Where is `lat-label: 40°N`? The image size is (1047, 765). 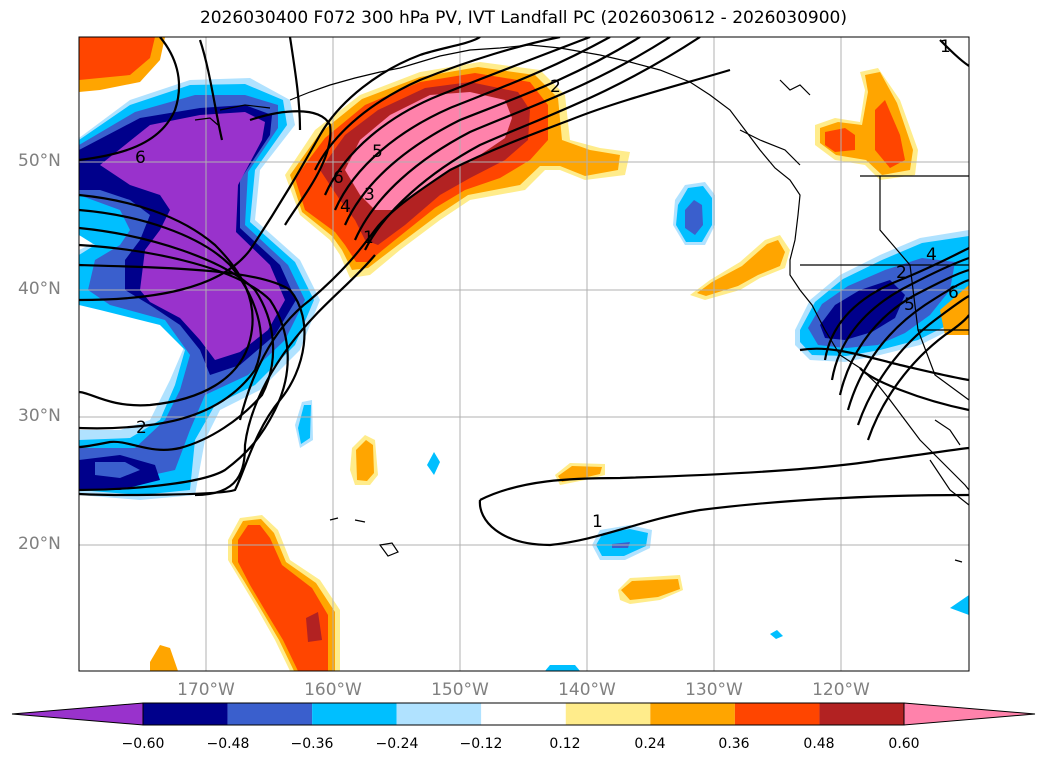 lat-label: 40°N is located at coordinates (39, 289).